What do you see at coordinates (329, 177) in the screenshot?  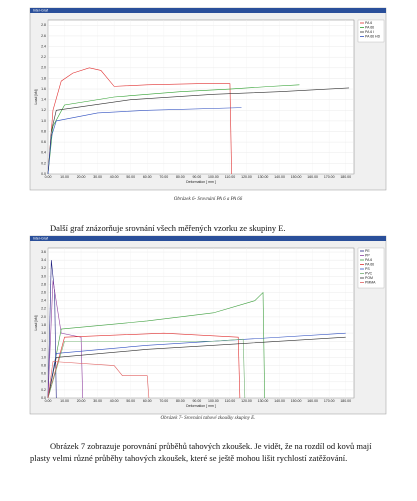 I see `x-tick-label: 170.00` at bounding box center [329, 177].